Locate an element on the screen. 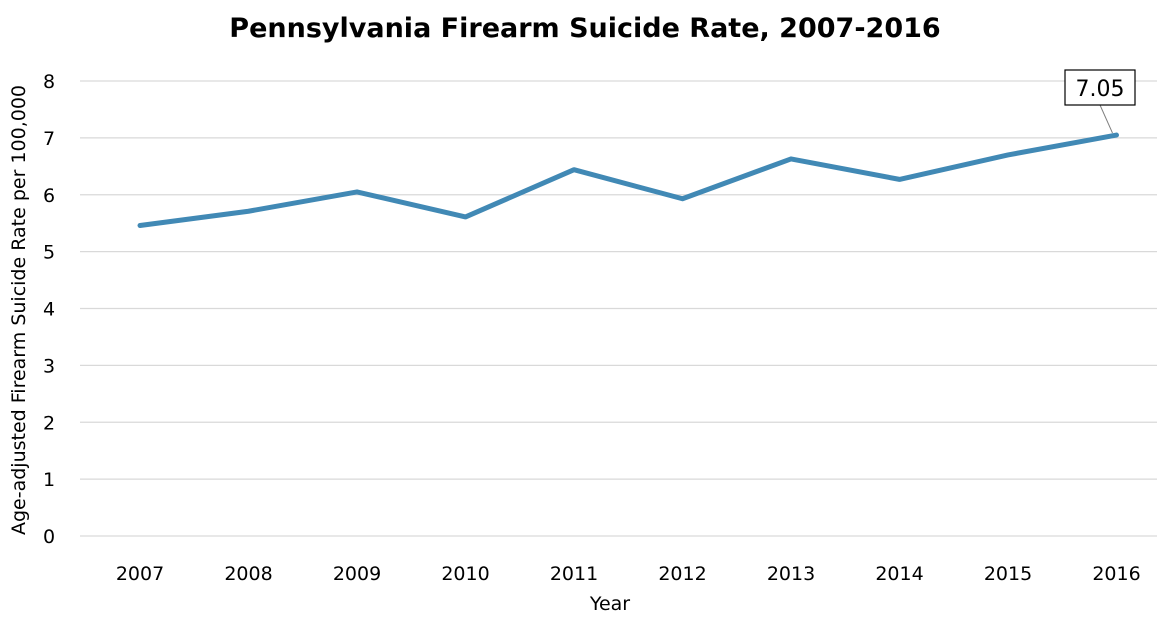 The height and width of the screenshot is (619, 1157). annotation-label: 7.05 is located at coordinates (1100, 89).